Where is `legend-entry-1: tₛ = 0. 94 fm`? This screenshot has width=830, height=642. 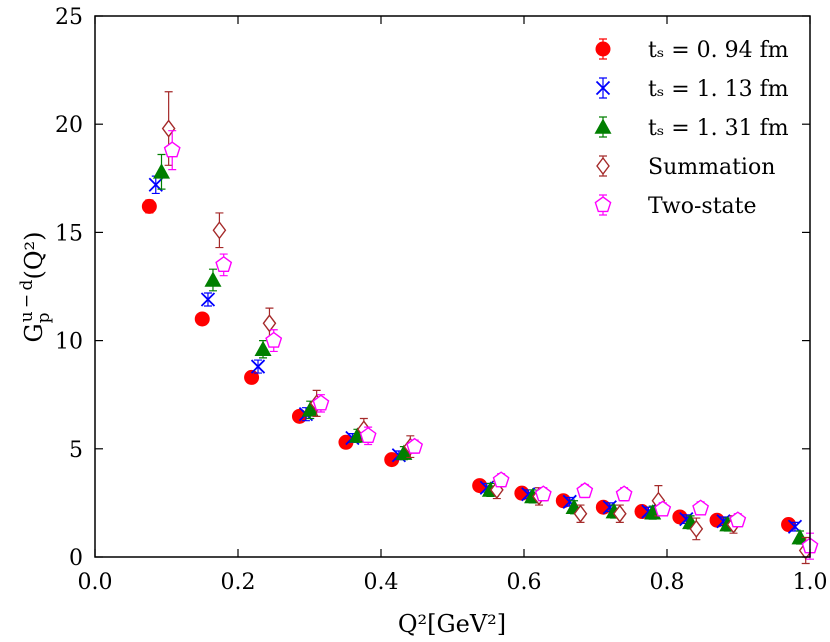 legend-entry-1: tₛ = 0. 94 fm is located at coordinates (692, 50).